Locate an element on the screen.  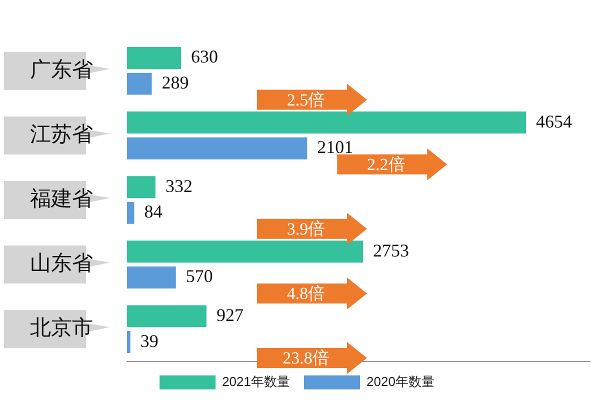
annotation: 4.8倍 is located at coordinates (306, 293).